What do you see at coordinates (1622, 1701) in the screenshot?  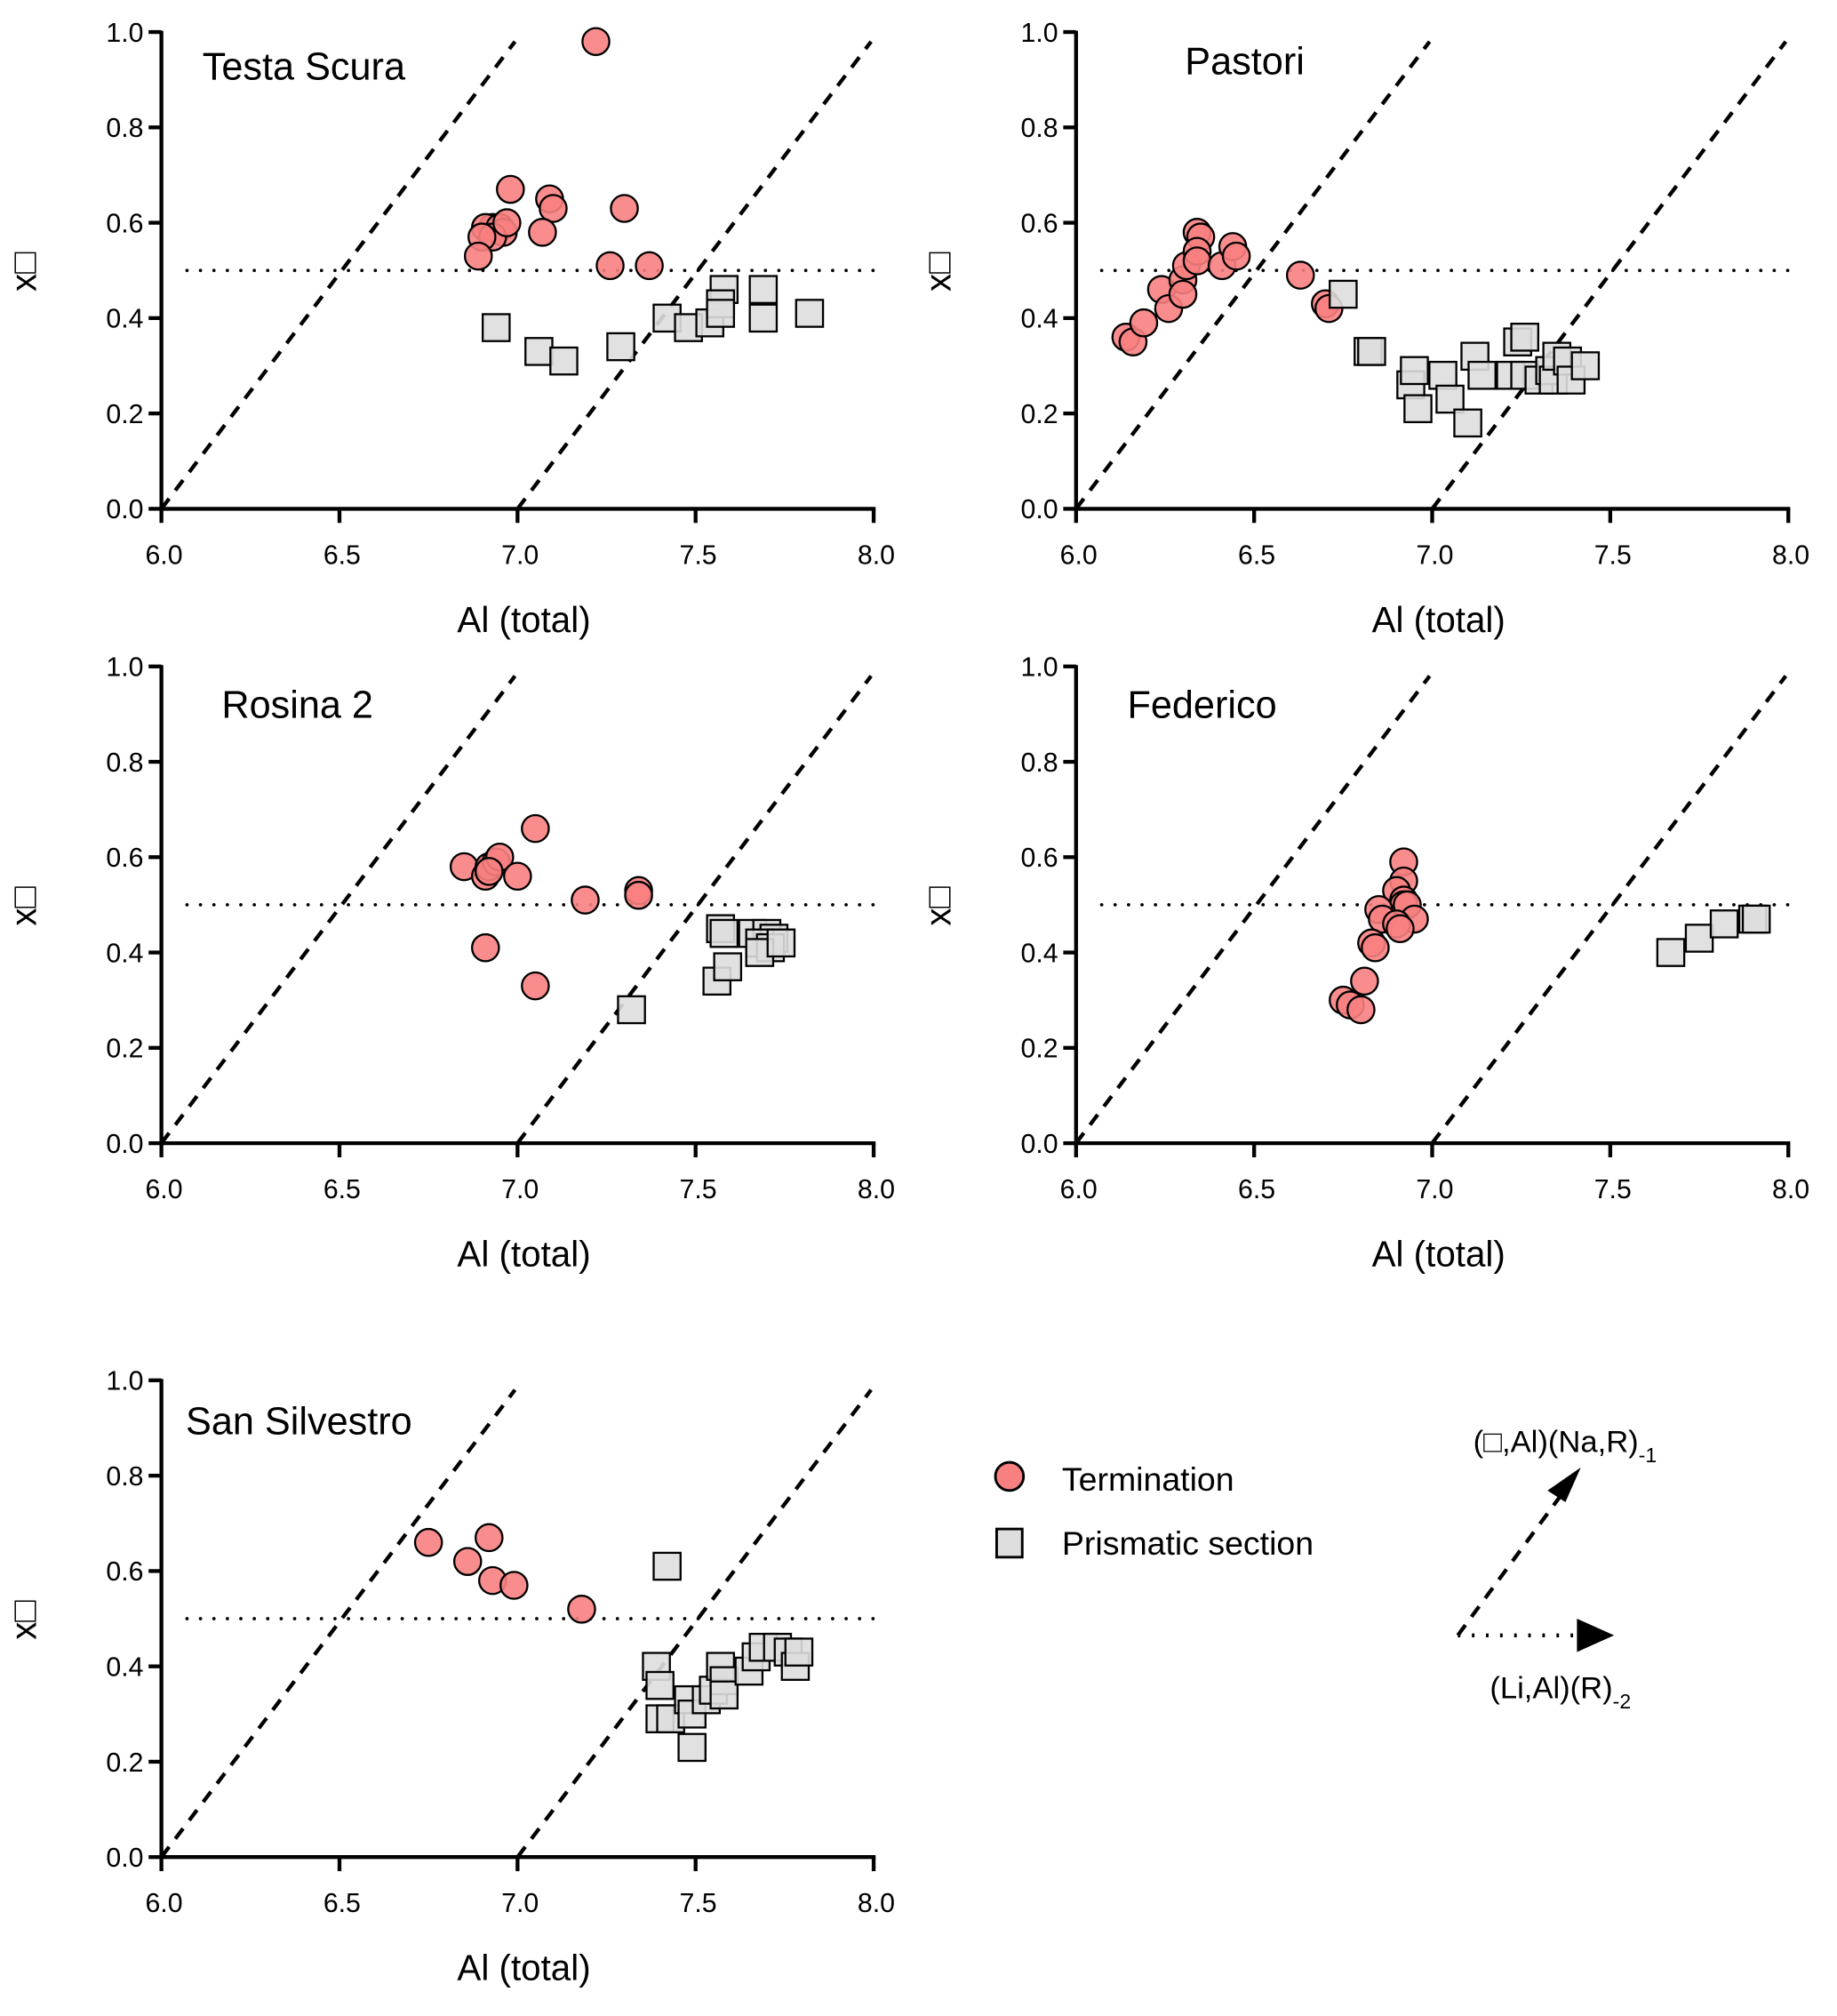 I see `vector-dotted-label-sub: -2` at bounding box center [1622, 1701].